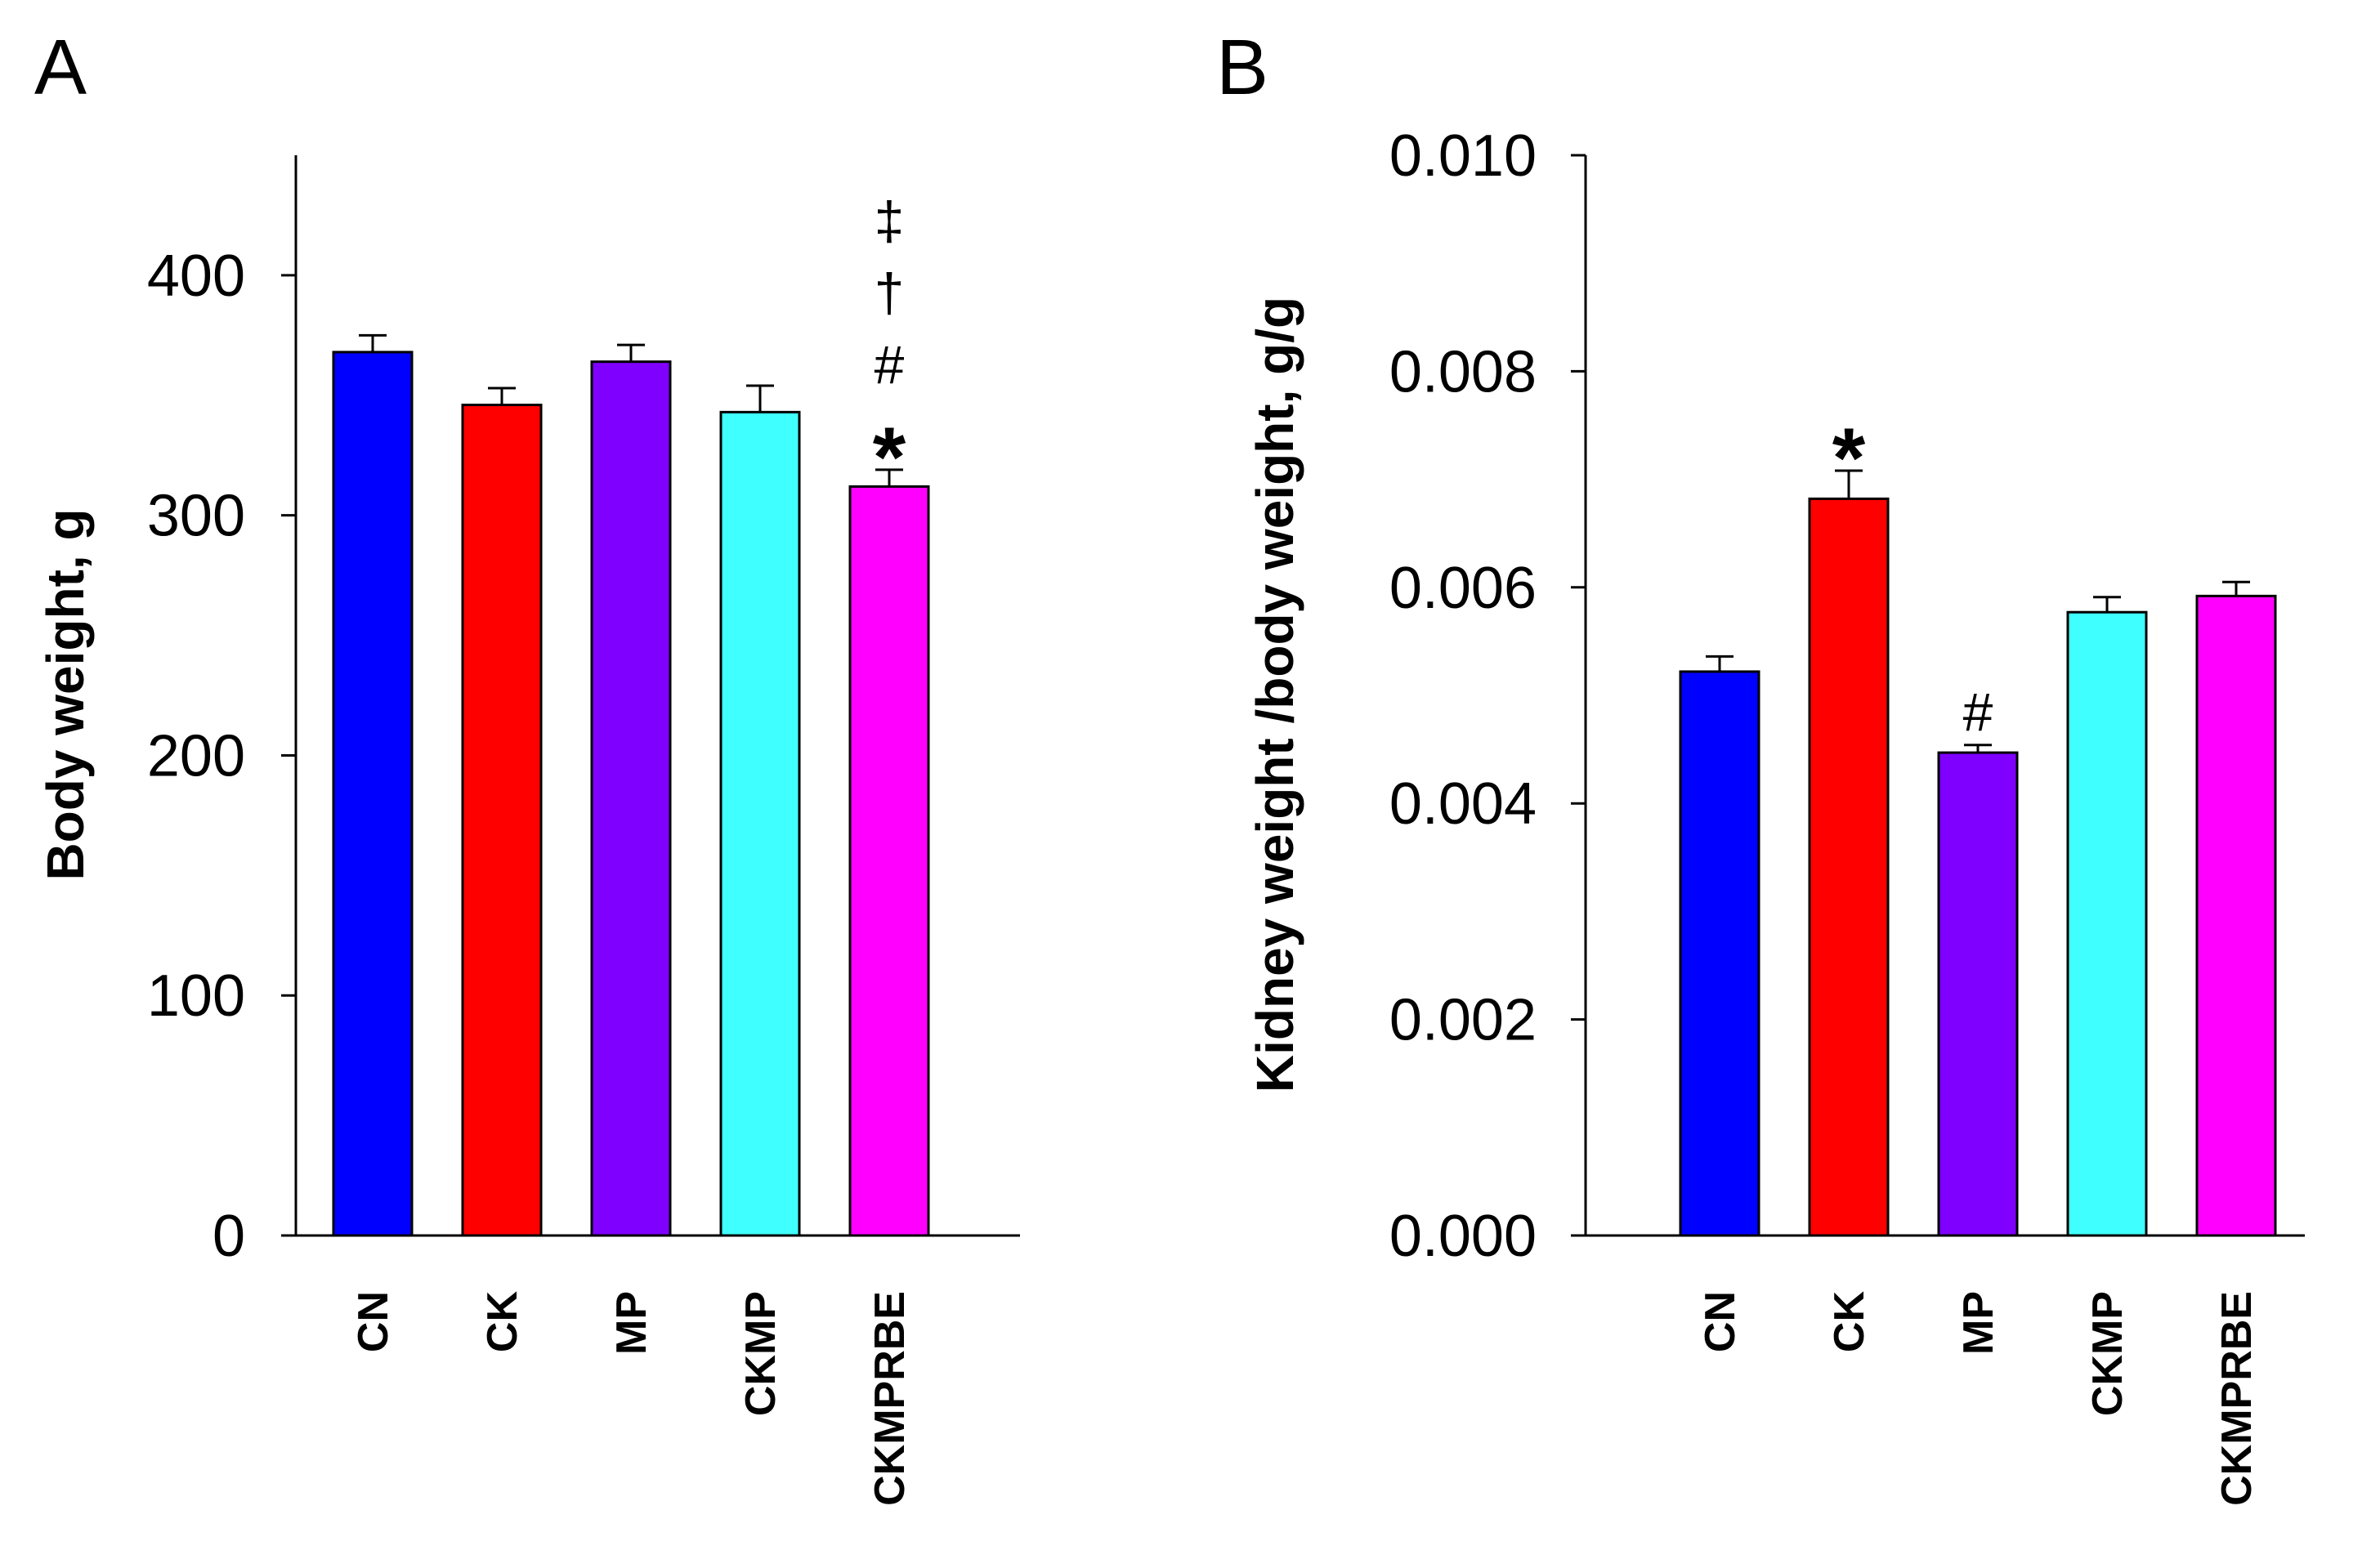 This screenshot has height=1546, width=2380. Describe the element at coordinates (229, 1237) in the screenshot. I see `y-tick-label: 0` at that location.